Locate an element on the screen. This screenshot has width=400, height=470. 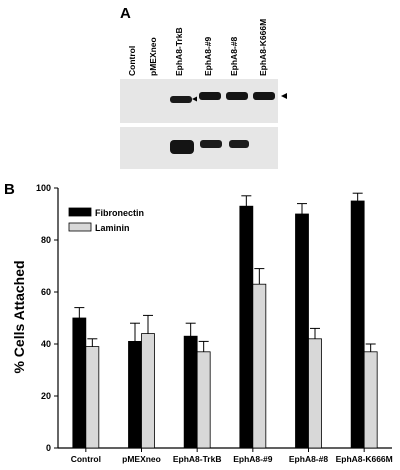
y-tick-label: 60 is located at coordinates (46, 292).